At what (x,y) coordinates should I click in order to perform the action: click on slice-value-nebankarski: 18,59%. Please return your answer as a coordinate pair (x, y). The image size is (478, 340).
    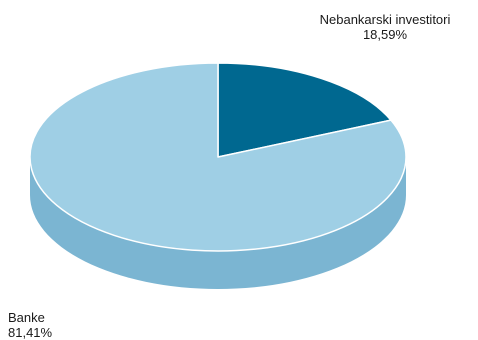
    Looking at the image, I should click on (385, 34).